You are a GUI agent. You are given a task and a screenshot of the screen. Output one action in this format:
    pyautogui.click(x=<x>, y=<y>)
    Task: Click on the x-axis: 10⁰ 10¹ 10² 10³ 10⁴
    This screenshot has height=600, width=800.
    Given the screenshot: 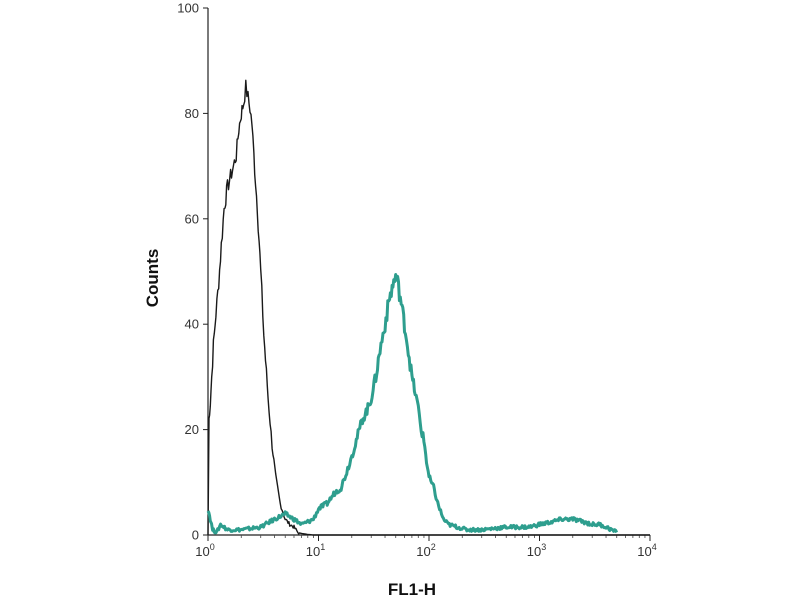 What is the action you would take?
    pyautogui.click(x=426, y=546)
    